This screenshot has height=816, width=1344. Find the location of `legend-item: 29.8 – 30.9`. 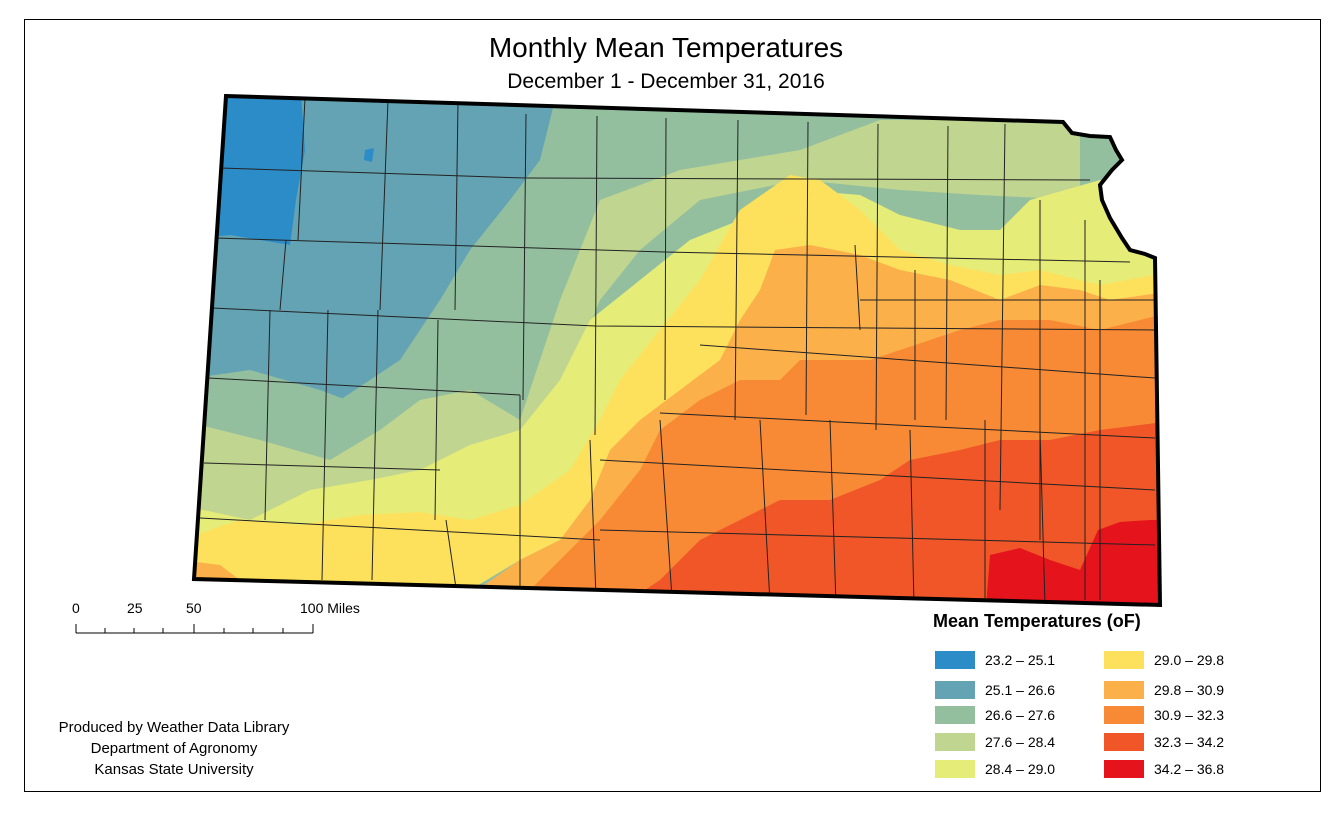

legend-item: 29.8 – 30.9 is located at coordinates (1164, 690).